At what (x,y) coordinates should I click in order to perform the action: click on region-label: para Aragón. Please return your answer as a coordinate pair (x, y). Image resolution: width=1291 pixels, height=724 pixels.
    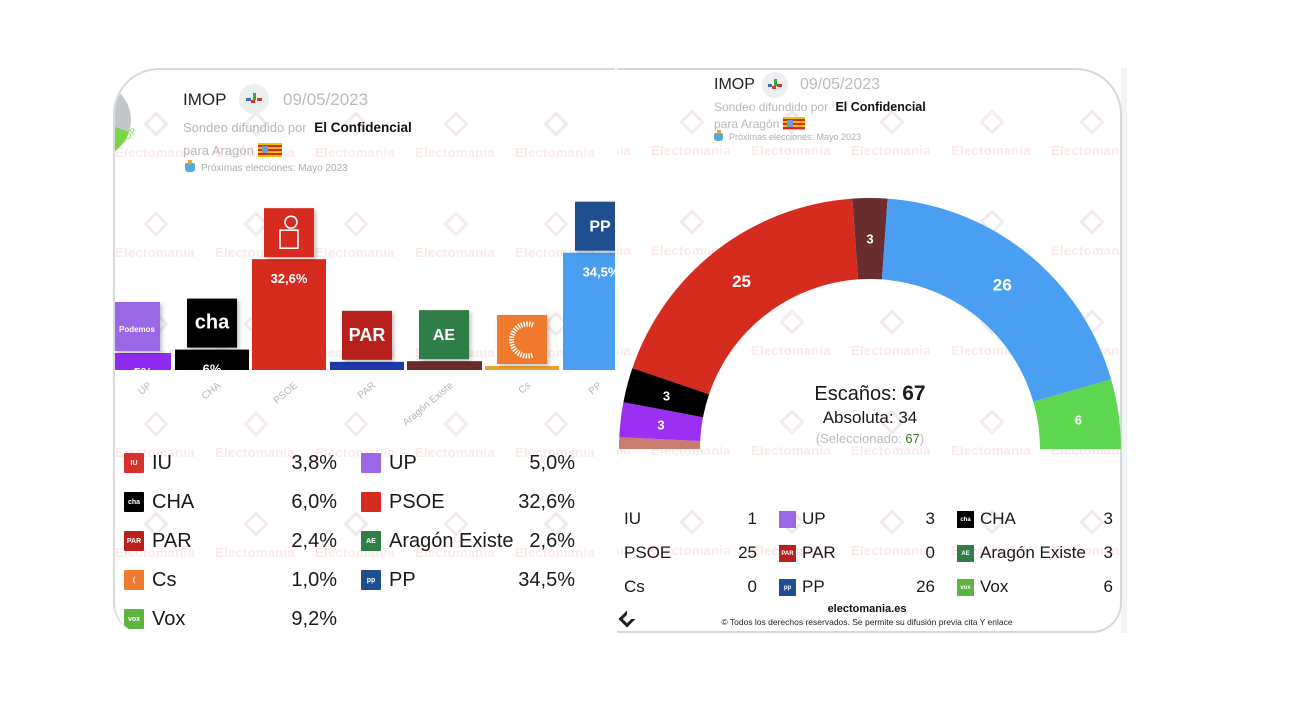
    Looking at the image, I should click on (218, 150).